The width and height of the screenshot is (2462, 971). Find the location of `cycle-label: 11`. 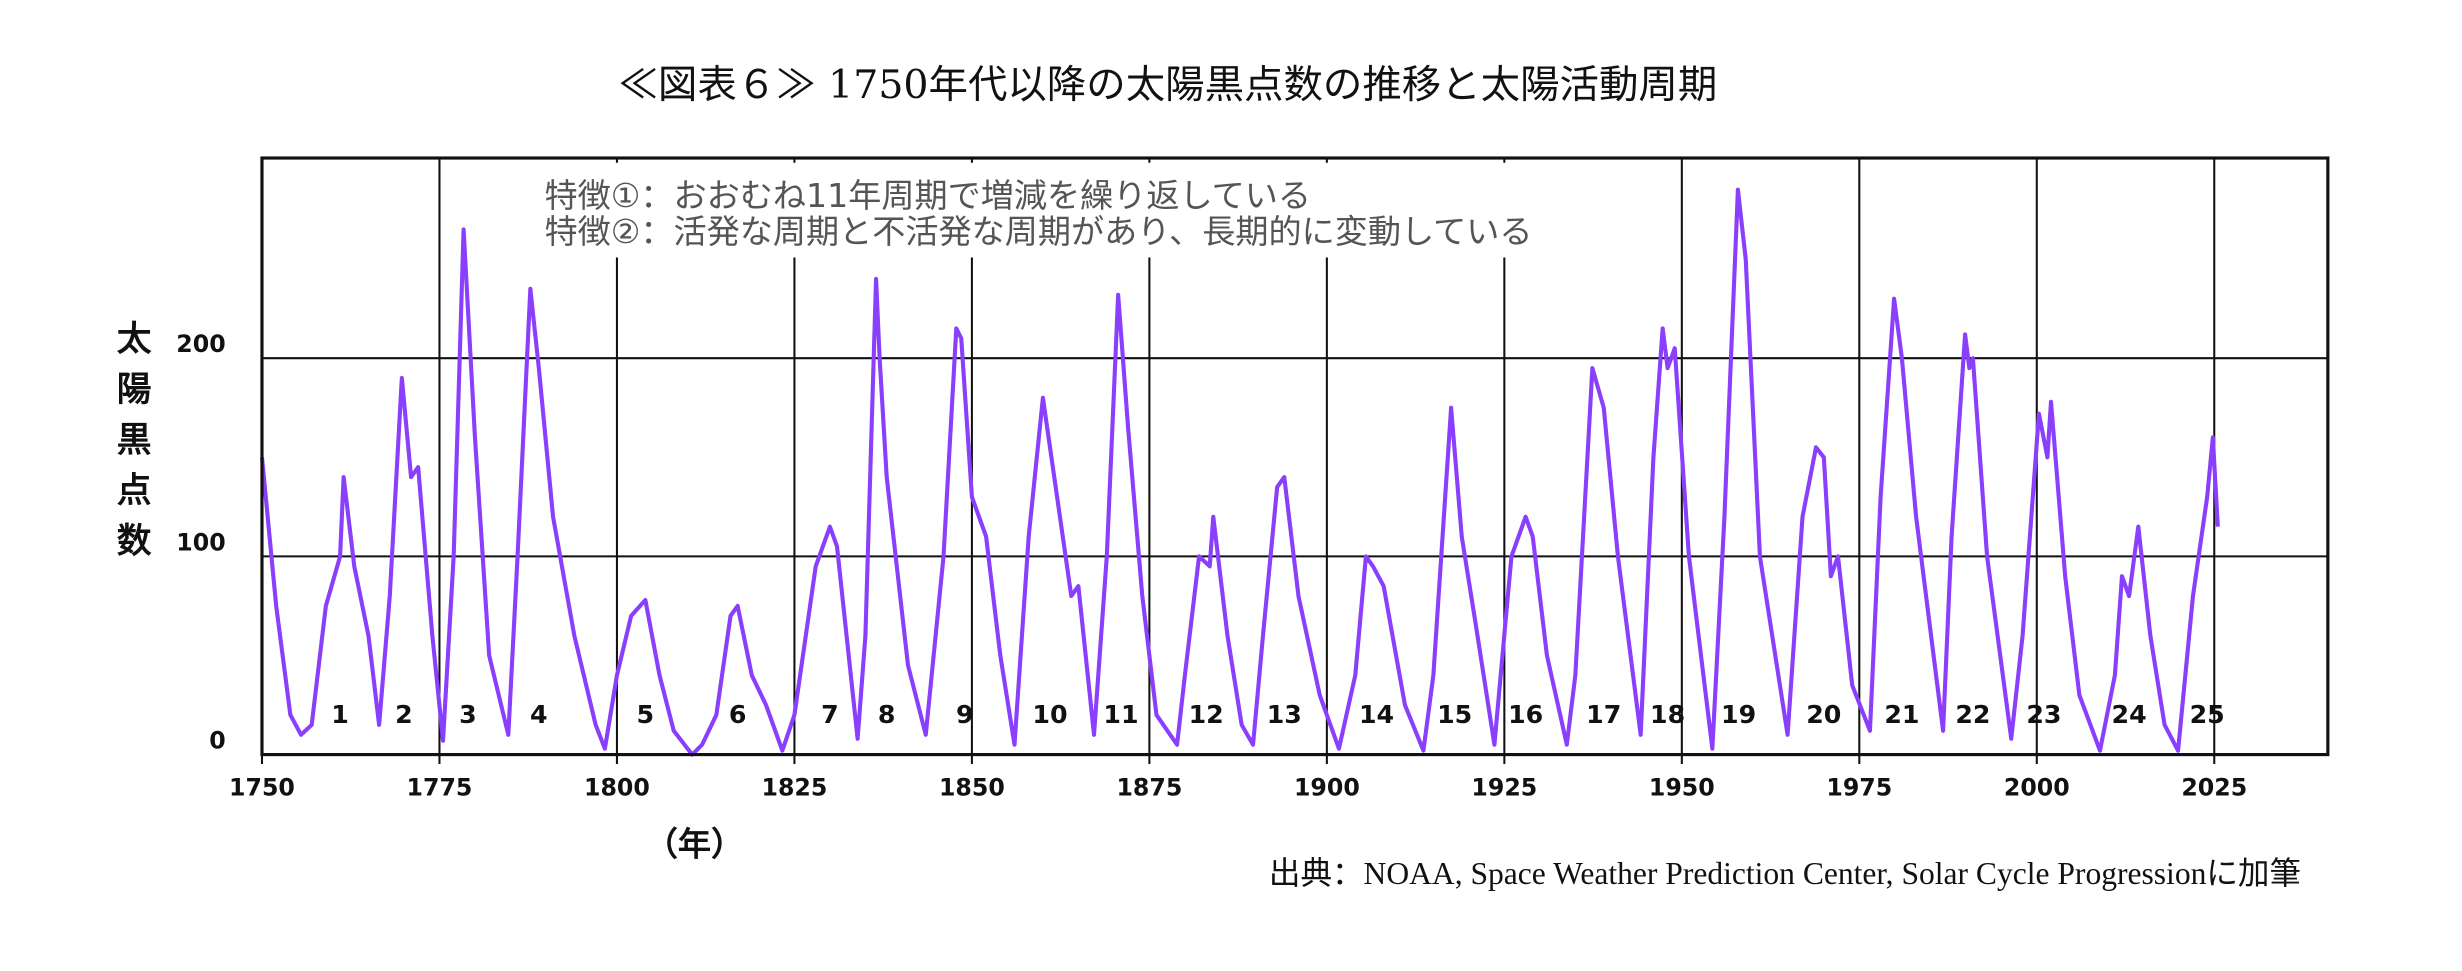

cycle-label: 11 is located at coordinates (1120, 714).